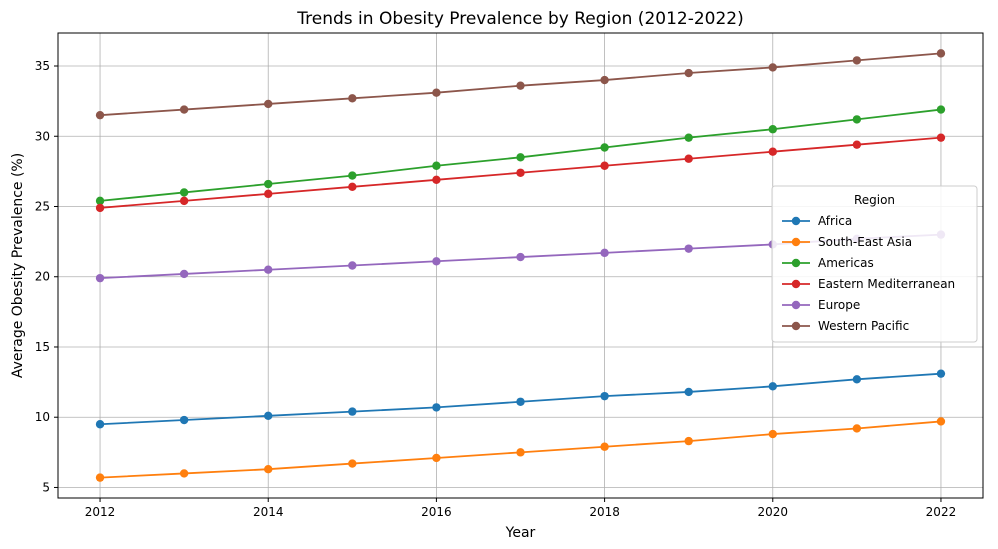  I want to click on y-tick-label: 35, so click(42, 66).